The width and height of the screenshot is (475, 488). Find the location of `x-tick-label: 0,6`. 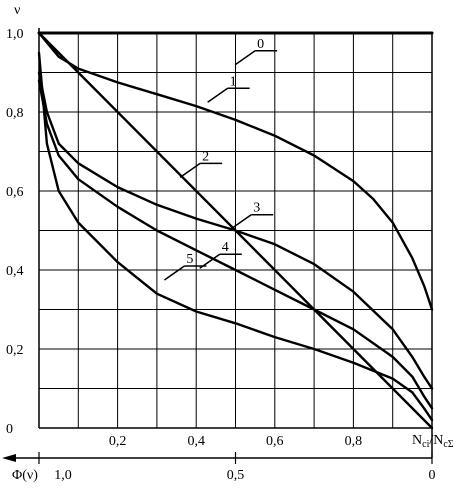

x-tick-label: 0,6 is located at coordinates (275, 441).